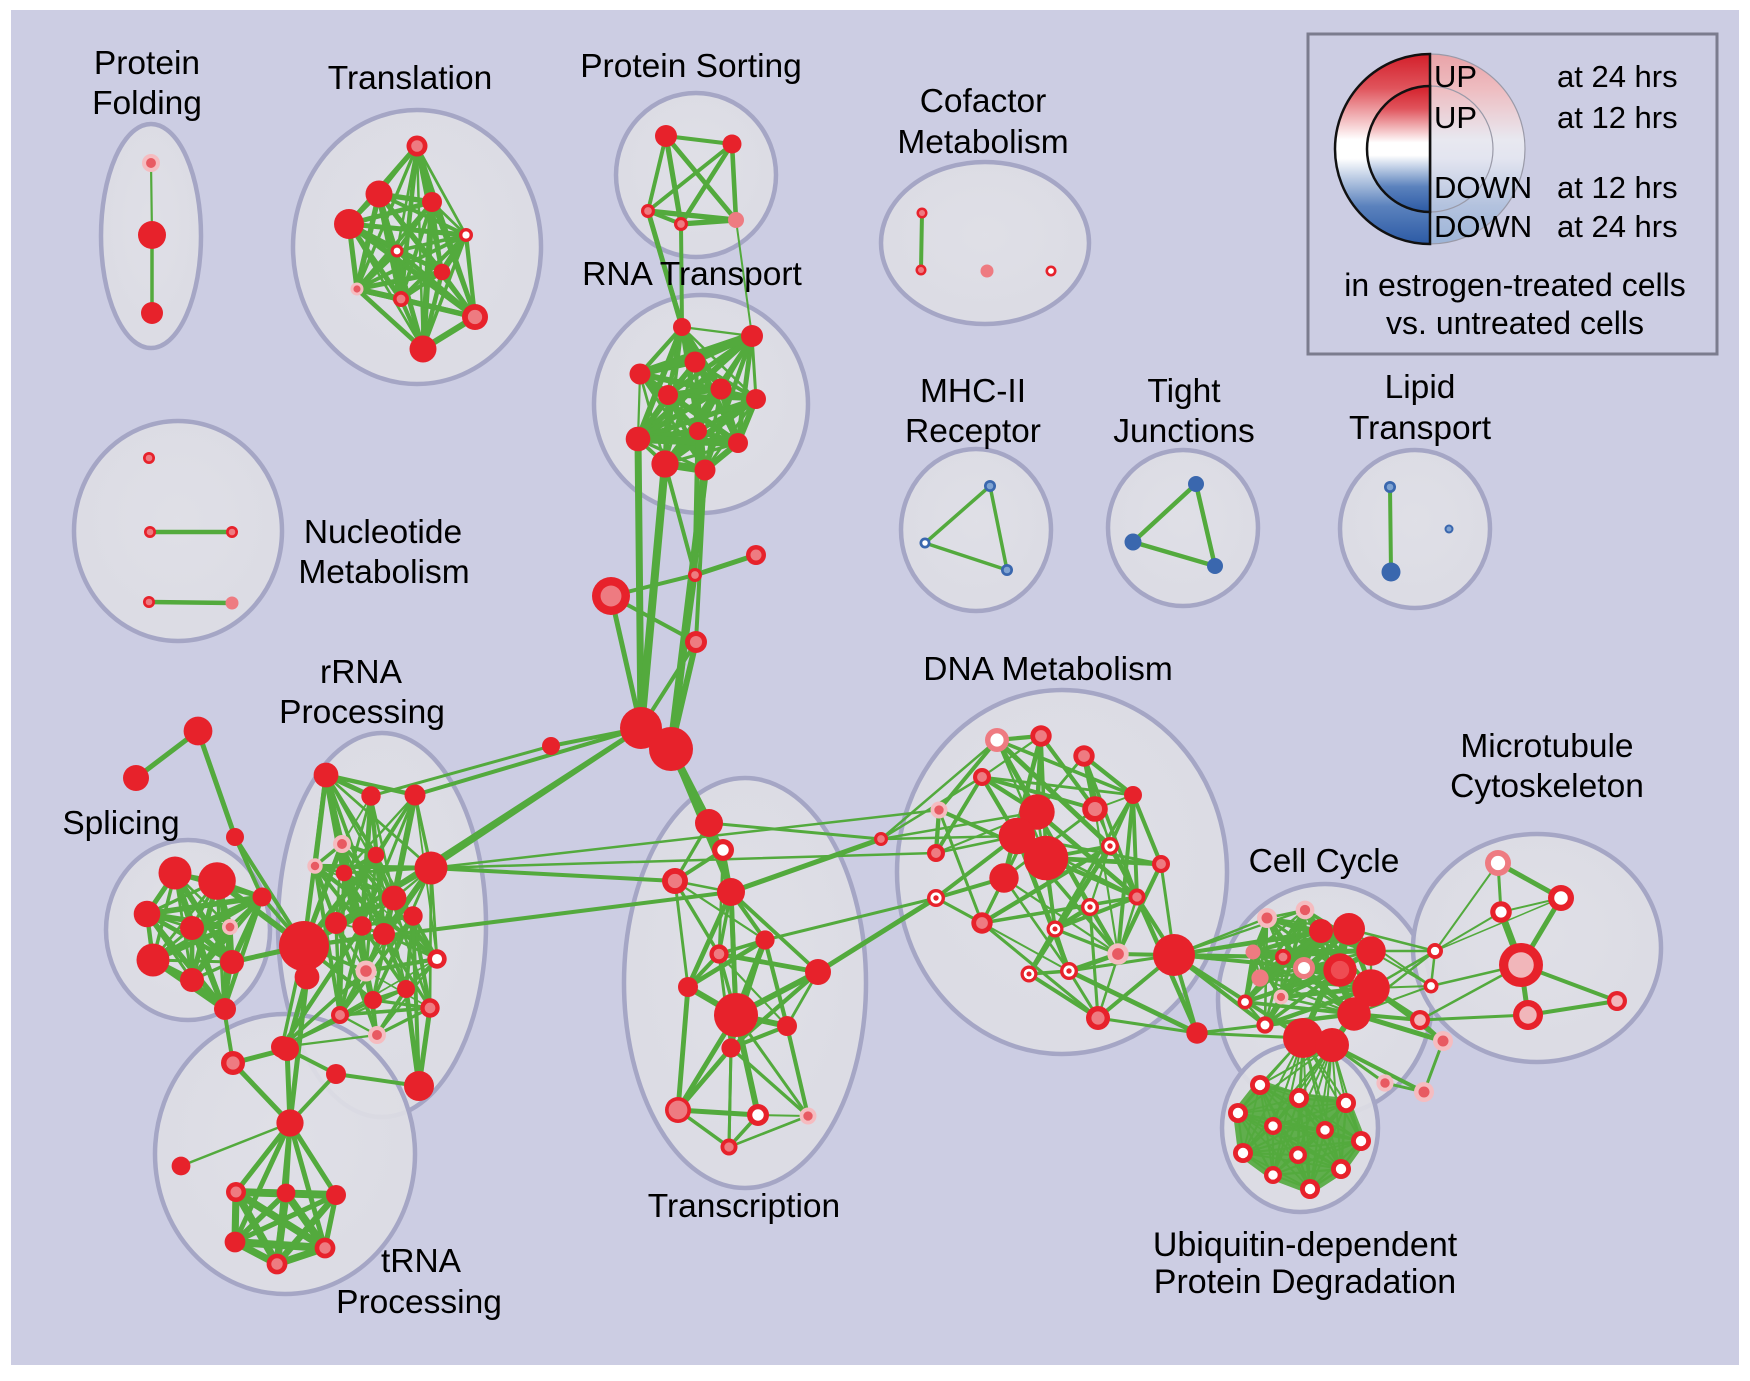  Describe the element at coordinates (1184, 391) in the screenshot. I see `svg-text: Tight` at that location.